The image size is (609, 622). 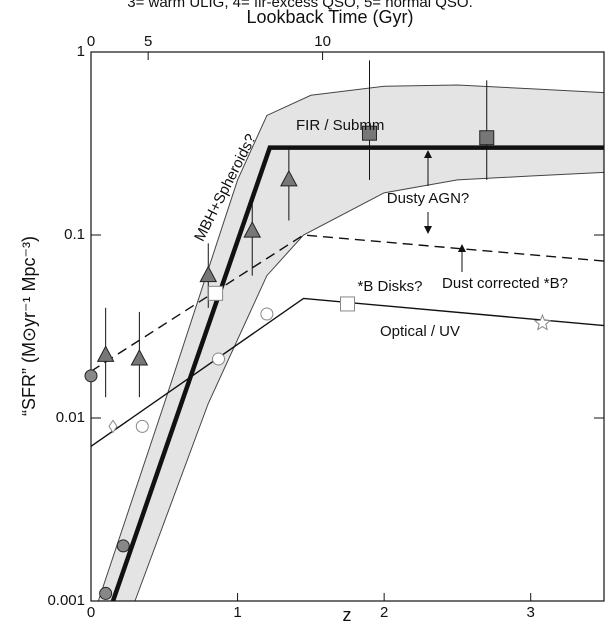 What do you see at coordinates (91, 612) in the screenshot?
I see `x-tick-label: 0` at bounding box center [91, 612].